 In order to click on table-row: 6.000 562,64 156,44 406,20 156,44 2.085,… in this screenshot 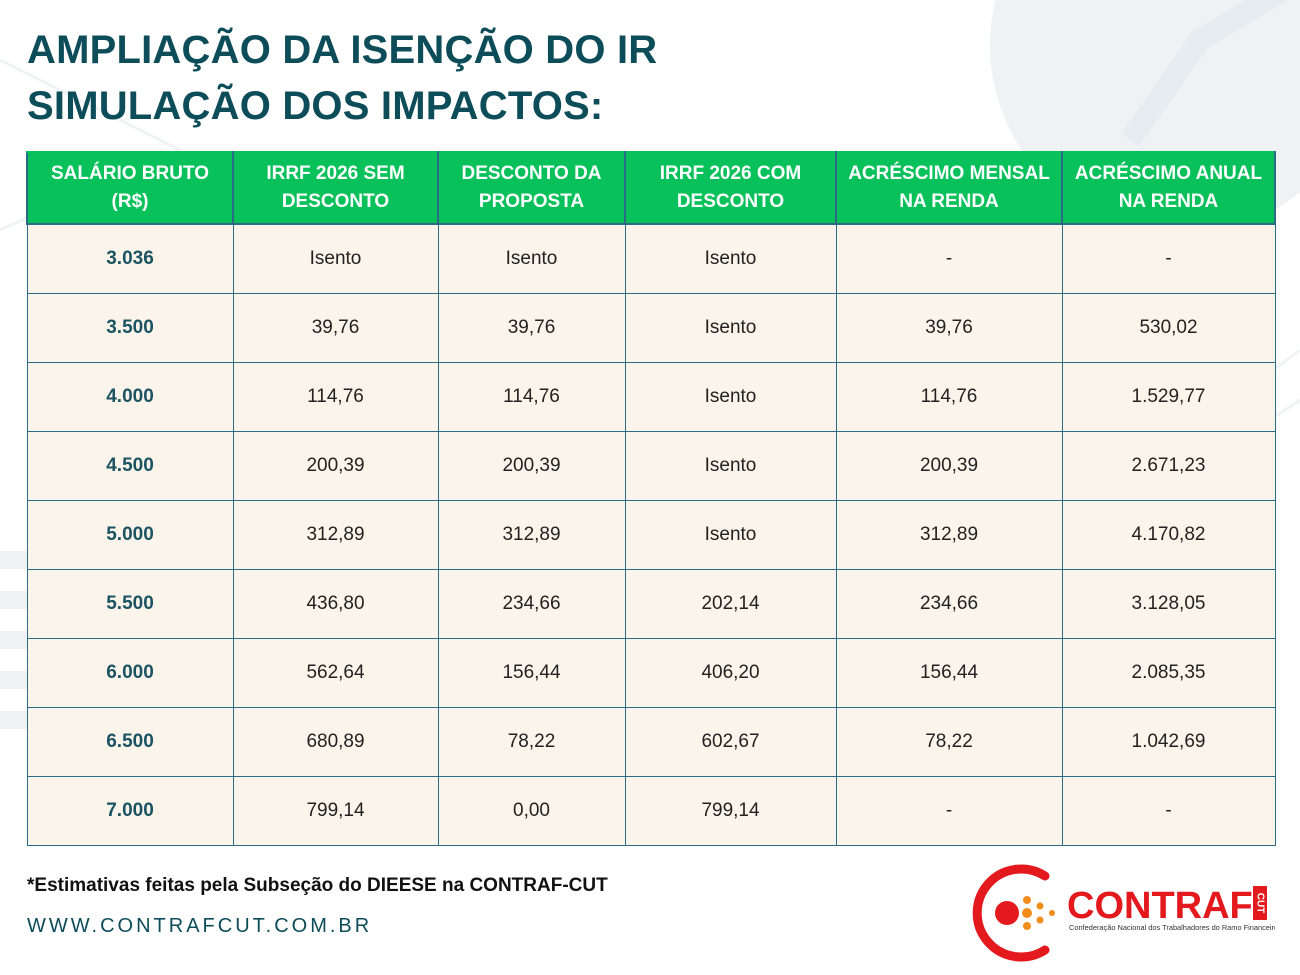, I will do `click(651, 673)`.